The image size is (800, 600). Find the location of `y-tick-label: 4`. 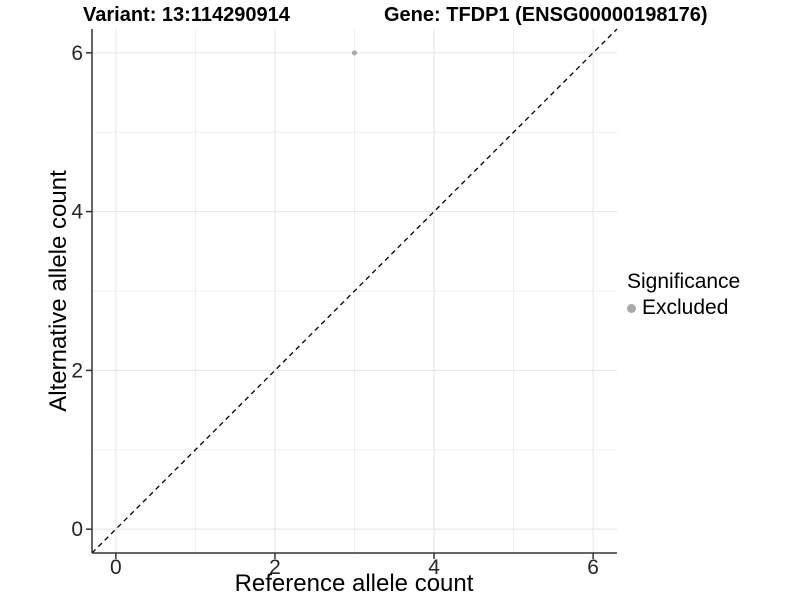

y-tick-label: 4 is located at coordinates (77, 212).